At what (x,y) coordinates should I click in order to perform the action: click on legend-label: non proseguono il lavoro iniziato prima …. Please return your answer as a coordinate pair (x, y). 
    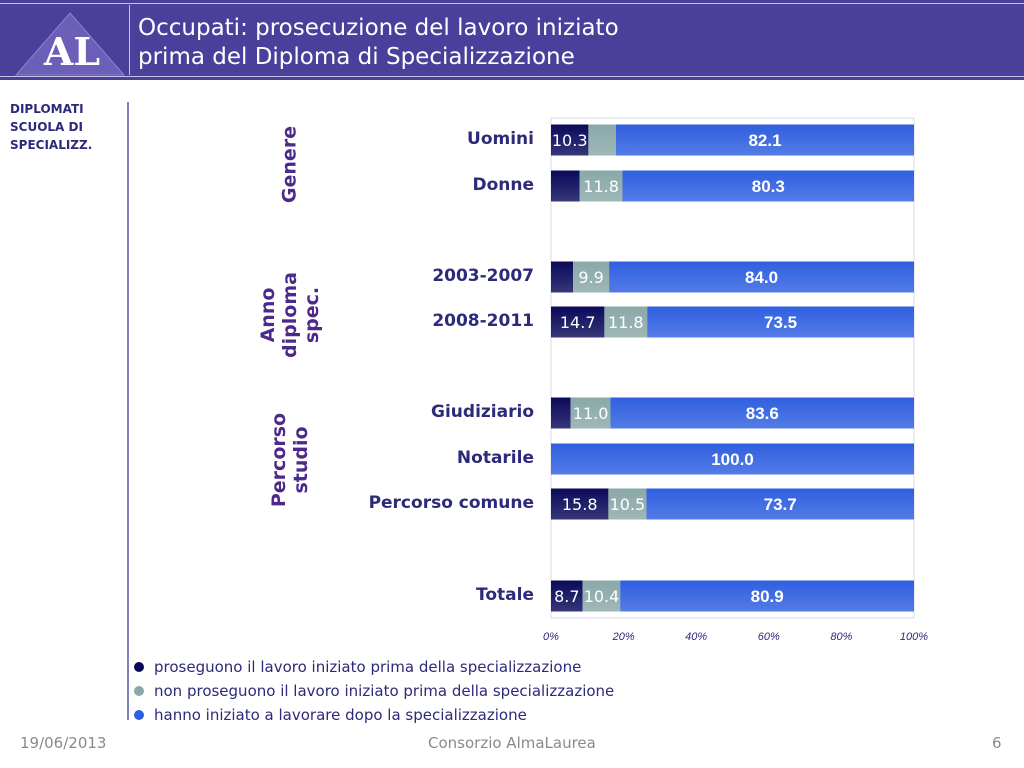
    Looking at the image, I should click on (384, 691).